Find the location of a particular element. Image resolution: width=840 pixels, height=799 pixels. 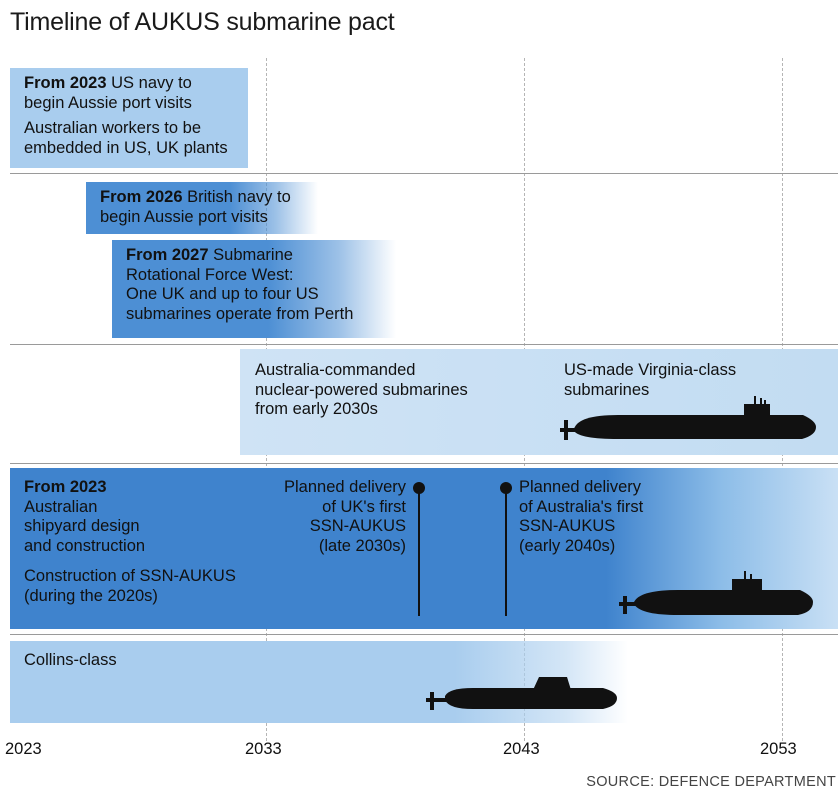

row4-line5: Construction of SSN-AUKUS is located at coordinates (130, 576).